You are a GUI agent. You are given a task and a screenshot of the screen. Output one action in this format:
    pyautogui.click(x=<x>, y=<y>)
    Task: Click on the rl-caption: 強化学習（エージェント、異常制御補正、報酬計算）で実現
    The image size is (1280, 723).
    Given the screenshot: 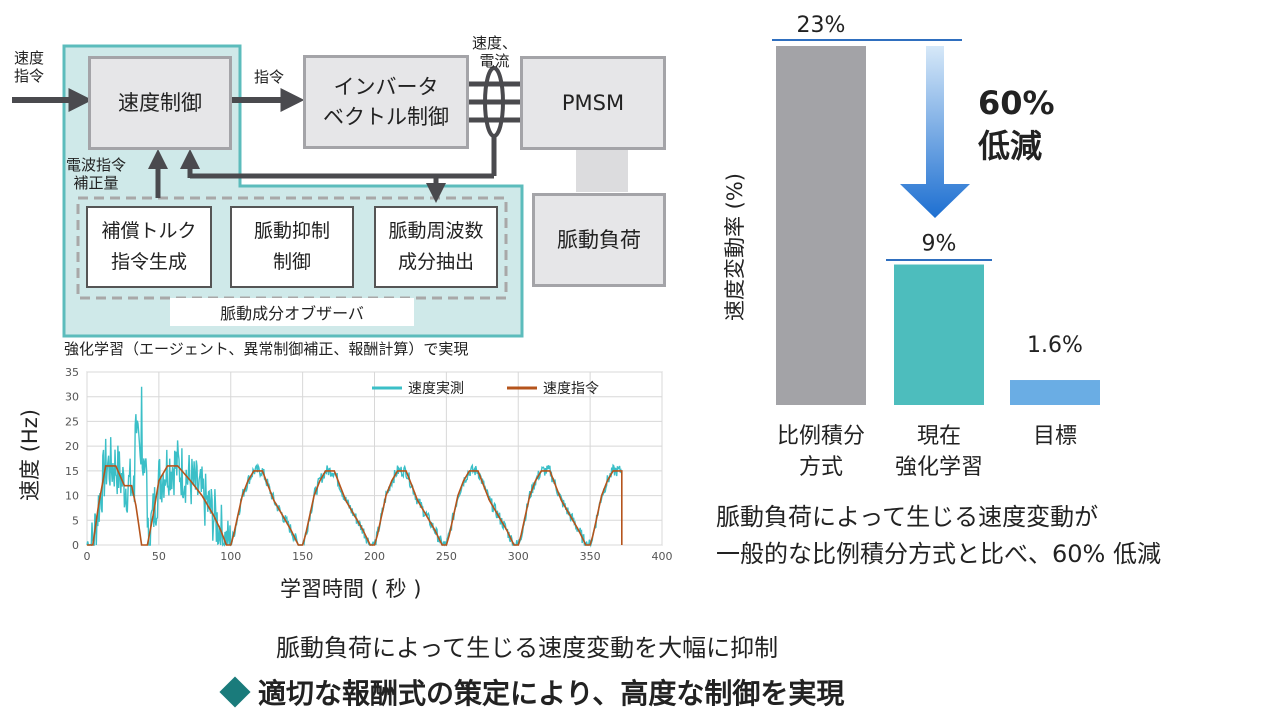 What is the action you would take?
    pyautogui.click(x=266, y=349)
    